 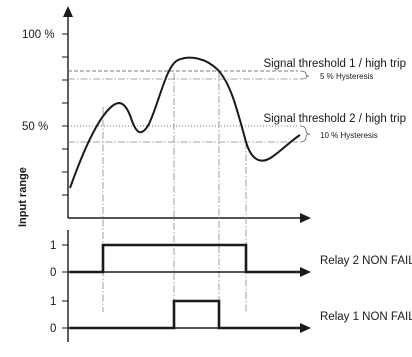 What do you see at coordinates (53, 246) in the screenshot?
I see `relay2-label-1: 1` at bounding box center [53, 246].